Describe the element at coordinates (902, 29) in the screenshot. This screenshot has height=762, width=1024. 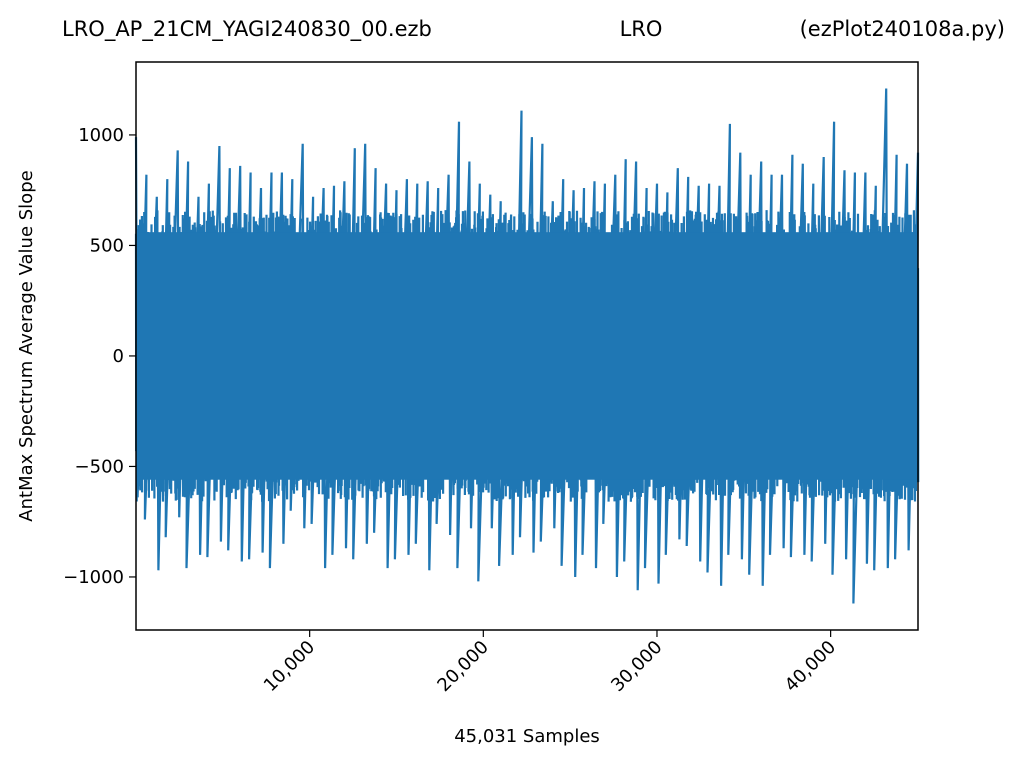
I see `title-script: (ezPlot240108a.py)` at that location.